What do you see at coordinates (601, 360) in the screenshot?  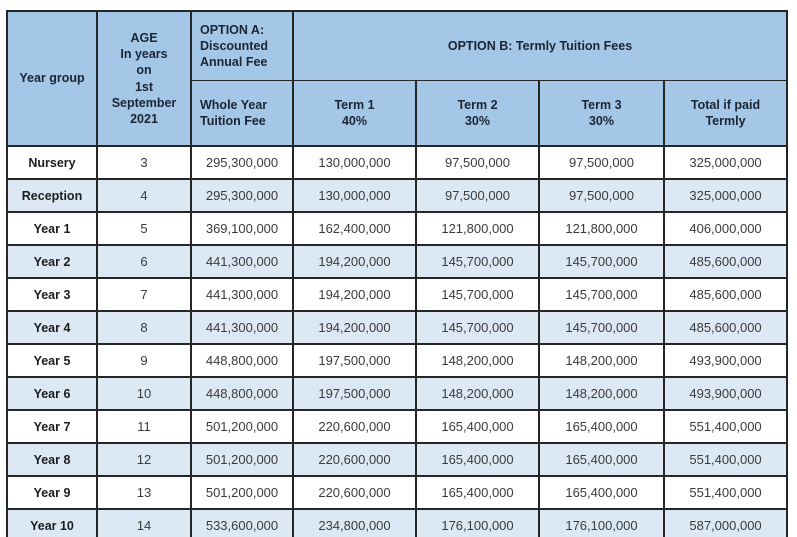 I see `cell-term3-fee: 148,200,000` at bounding box center [601, 360].